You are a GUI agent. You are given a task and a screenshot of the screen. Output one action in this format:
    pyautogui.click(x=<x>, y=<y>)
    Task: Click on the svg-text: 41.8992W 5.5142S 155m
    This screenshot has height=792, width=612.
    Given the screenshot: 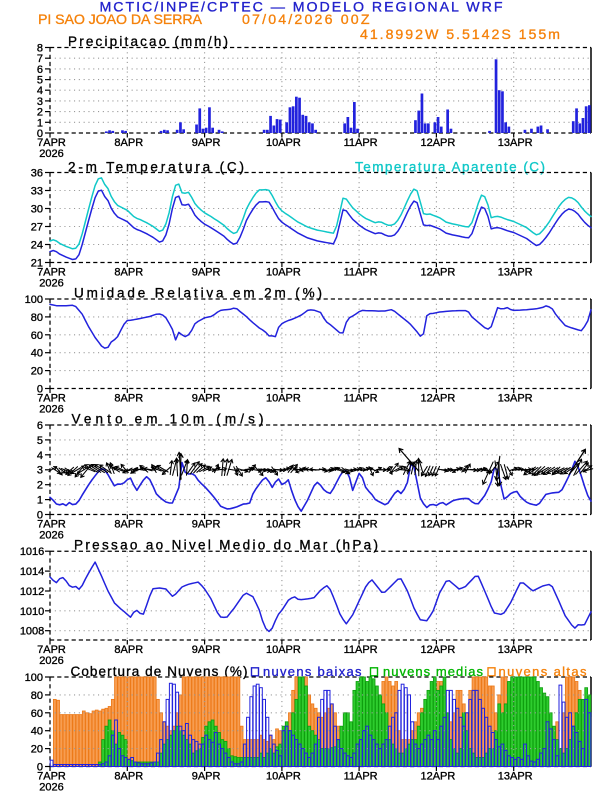 What is the action you would take?
    pyautogui.click(x=460, y=35)
    